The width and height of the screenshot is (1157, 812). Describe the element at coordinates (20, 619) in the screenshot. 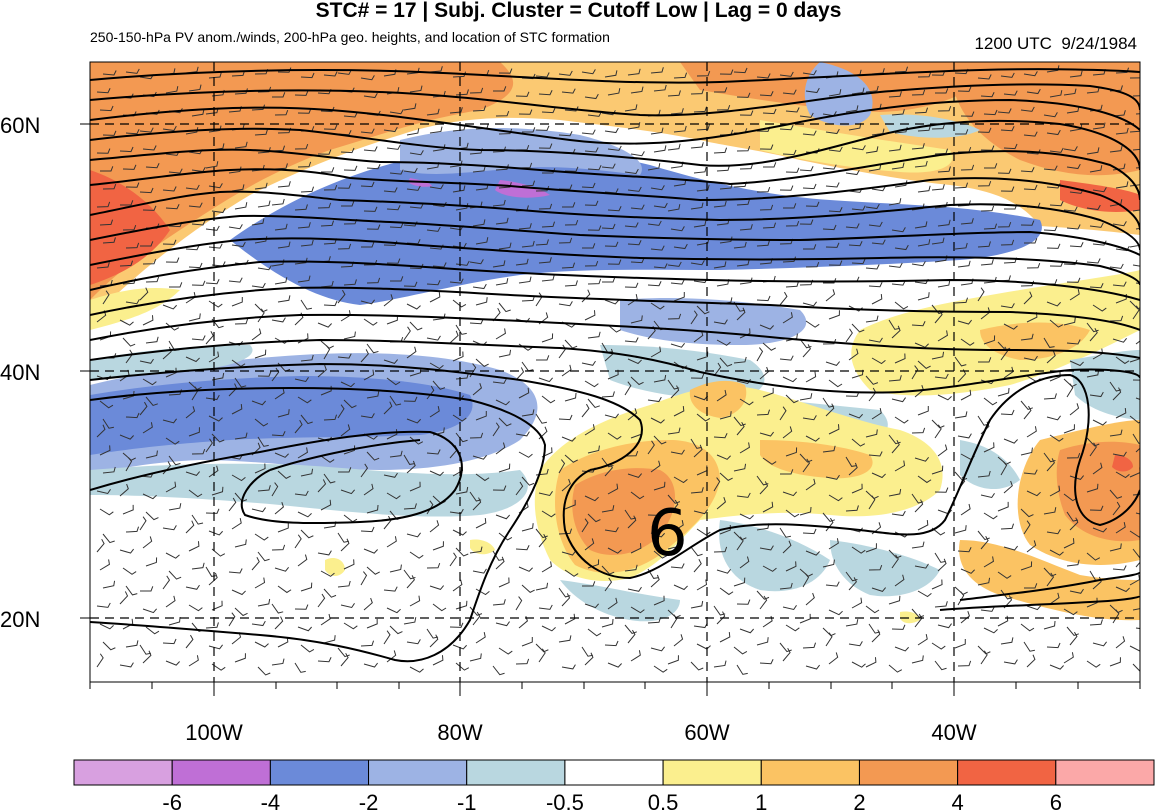

I see `lat-label-20n: 20N` at that location.